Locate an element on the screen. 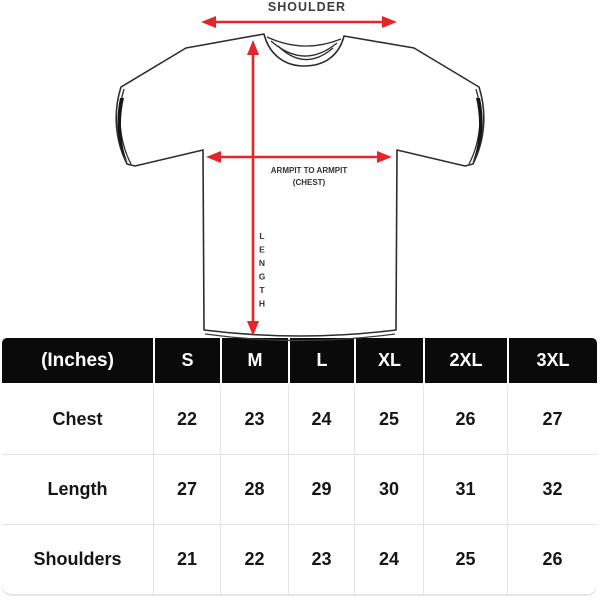 The height and width of the screenshot is (600, 600). header-size-3xl: 3XL is located at coordinates (553, 360).